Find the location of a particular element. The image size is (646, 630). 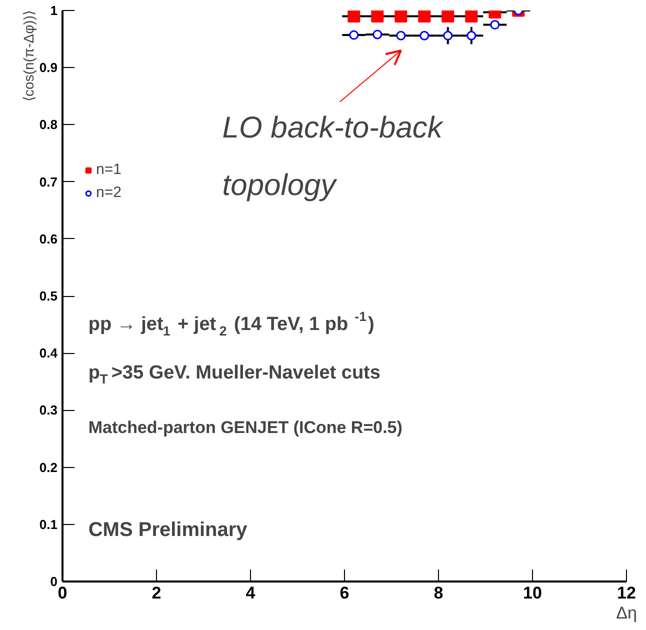

y-tick-label: 0.8 is located at coordinates (48, 124).